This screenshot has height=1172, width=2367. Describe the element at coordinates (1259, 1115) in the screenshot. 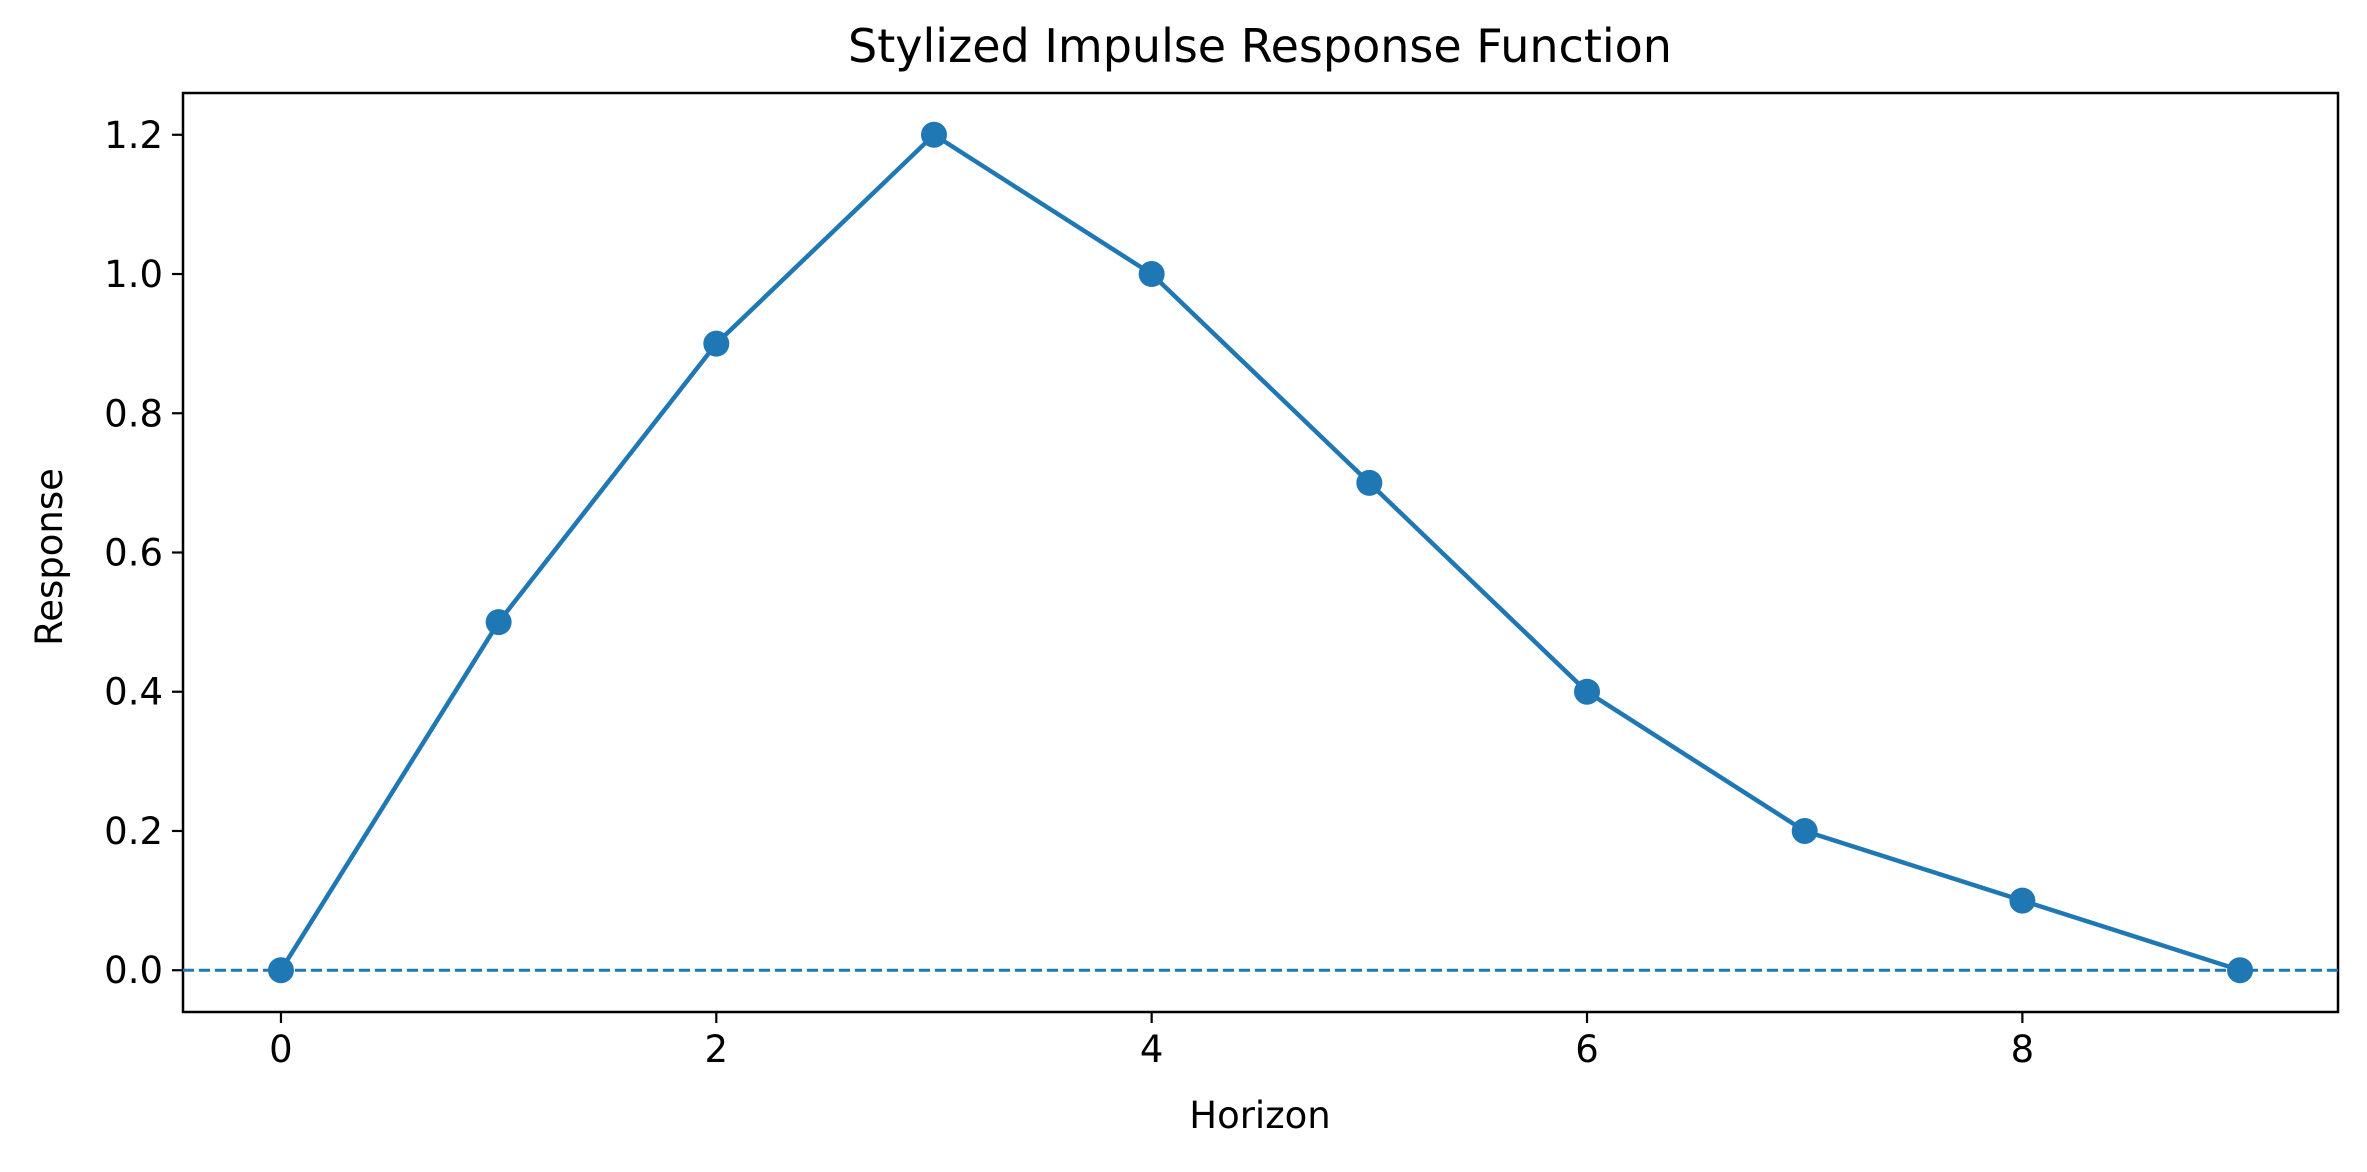

I see `x-axis-label: Horizon` at that location.